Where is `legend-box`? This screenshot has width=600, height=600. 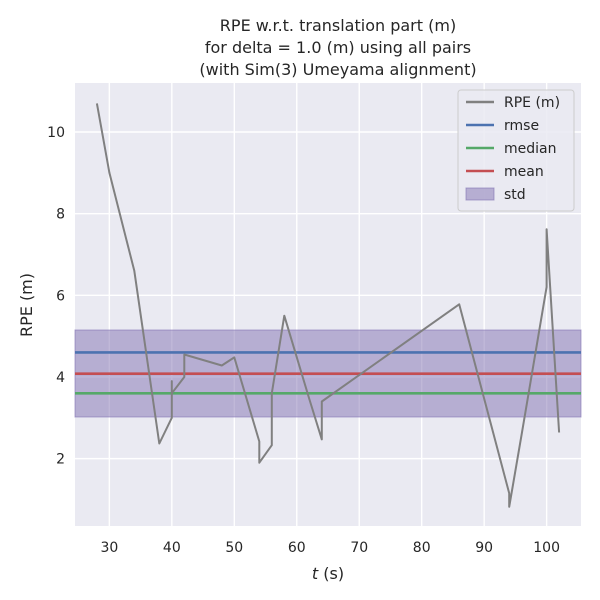
legend-box is located at coordinates (516, 150).